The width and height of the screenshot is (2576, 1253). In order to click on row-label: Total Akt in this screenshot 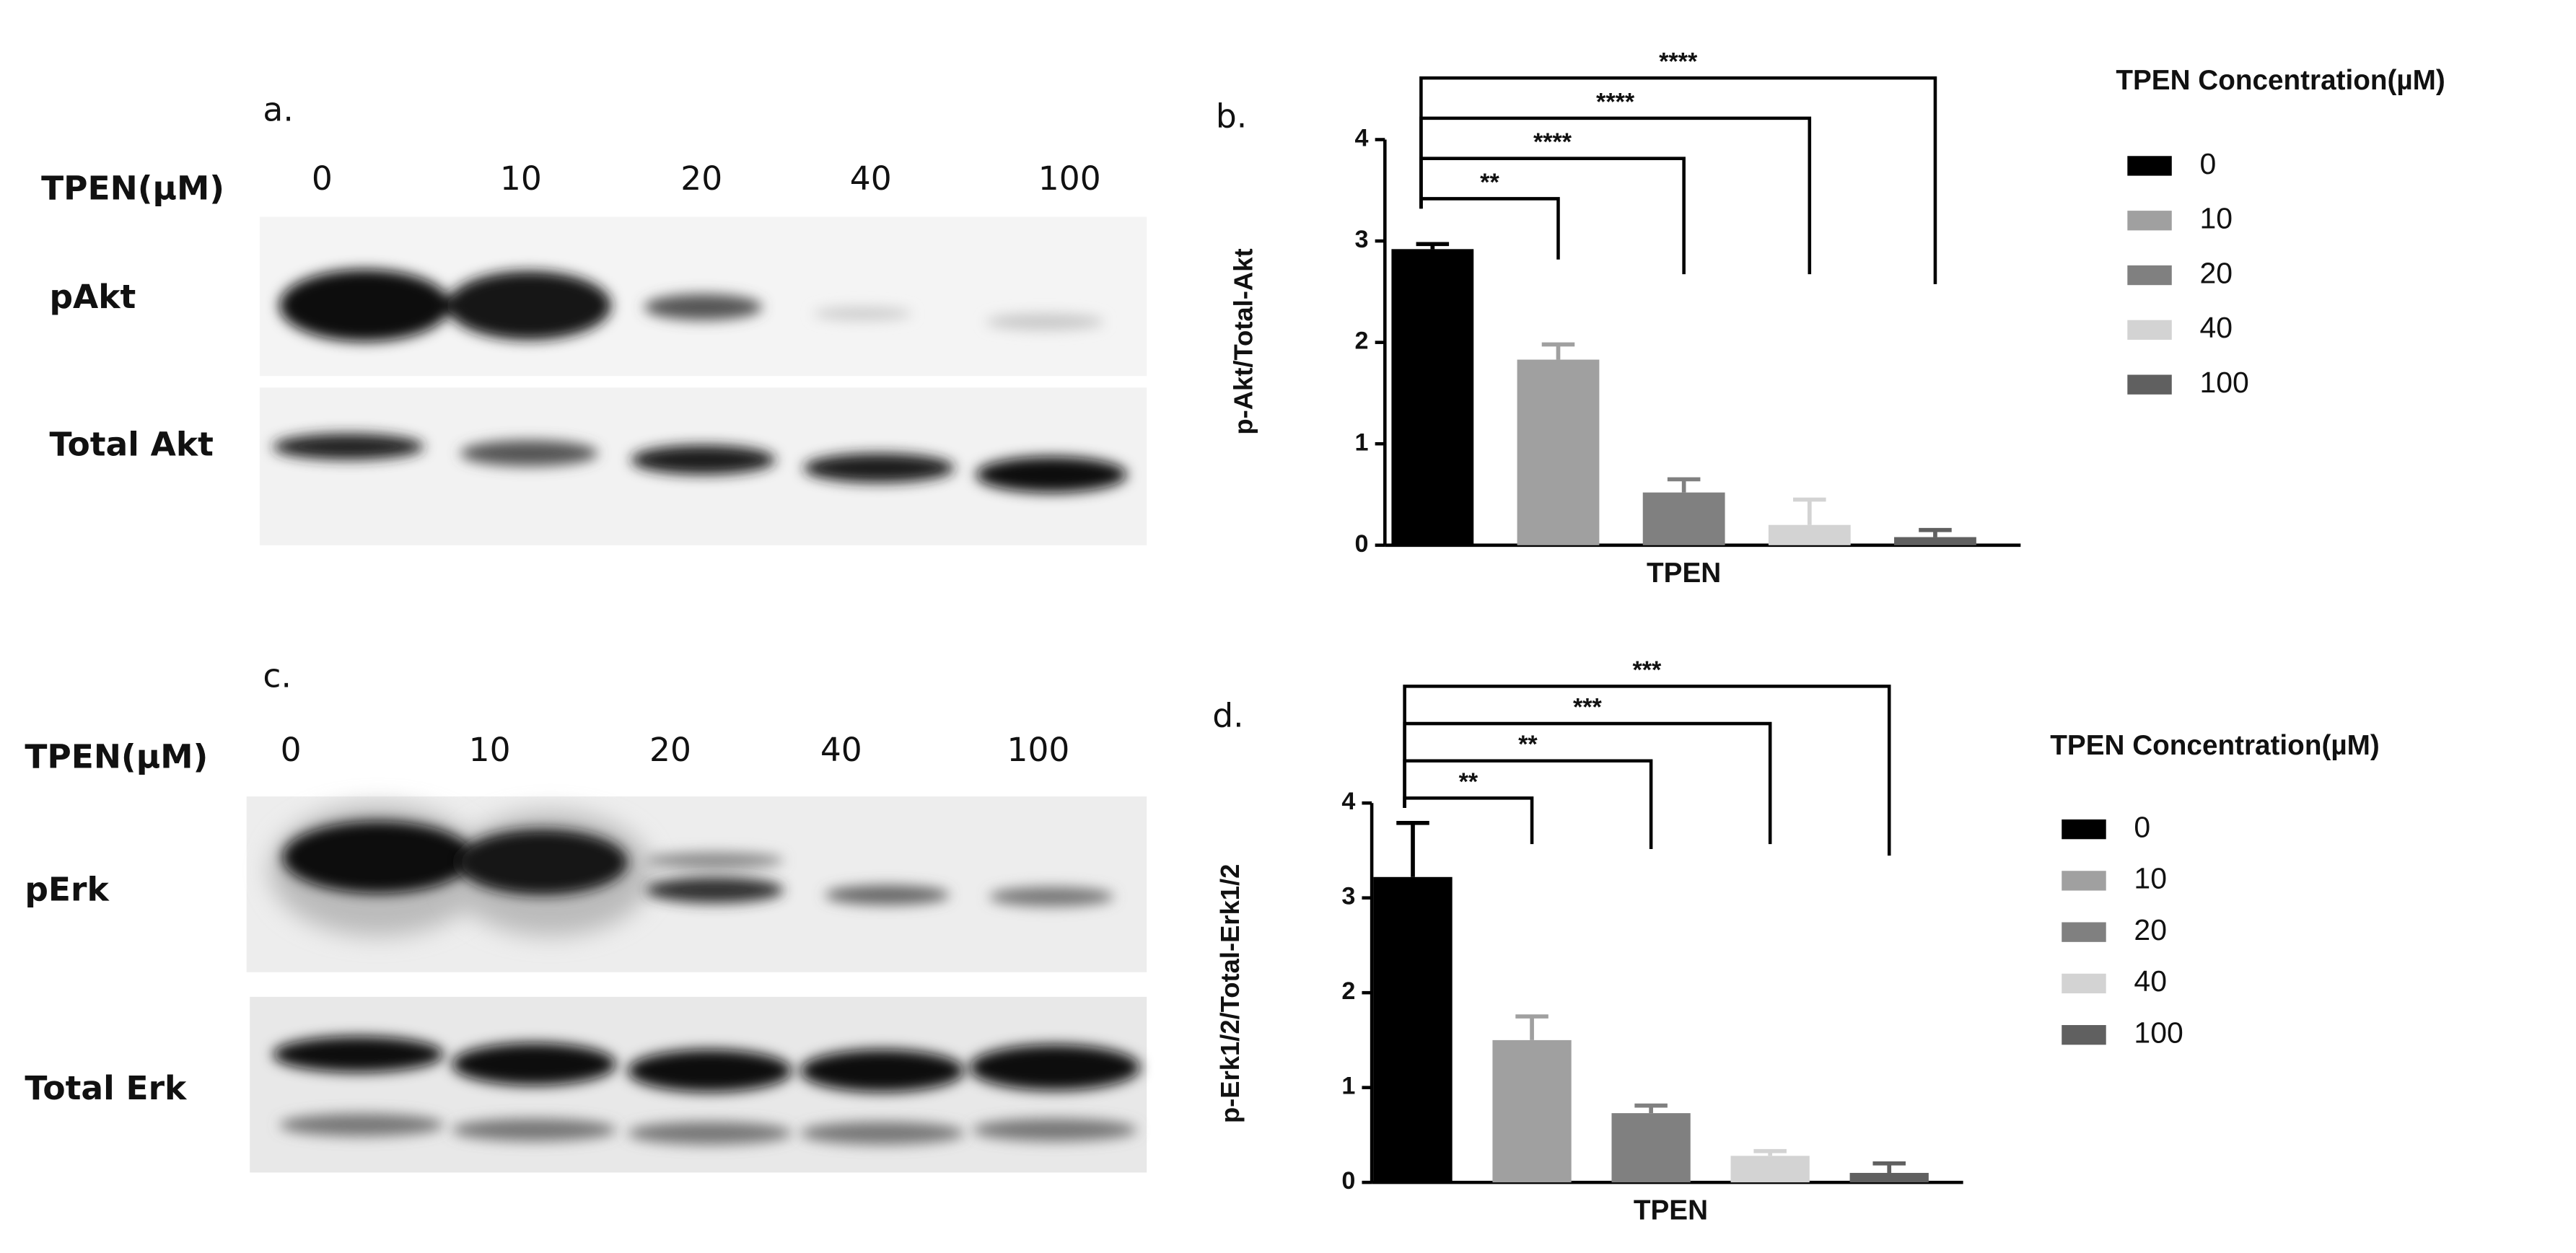, I will do `click(131, 445)`.